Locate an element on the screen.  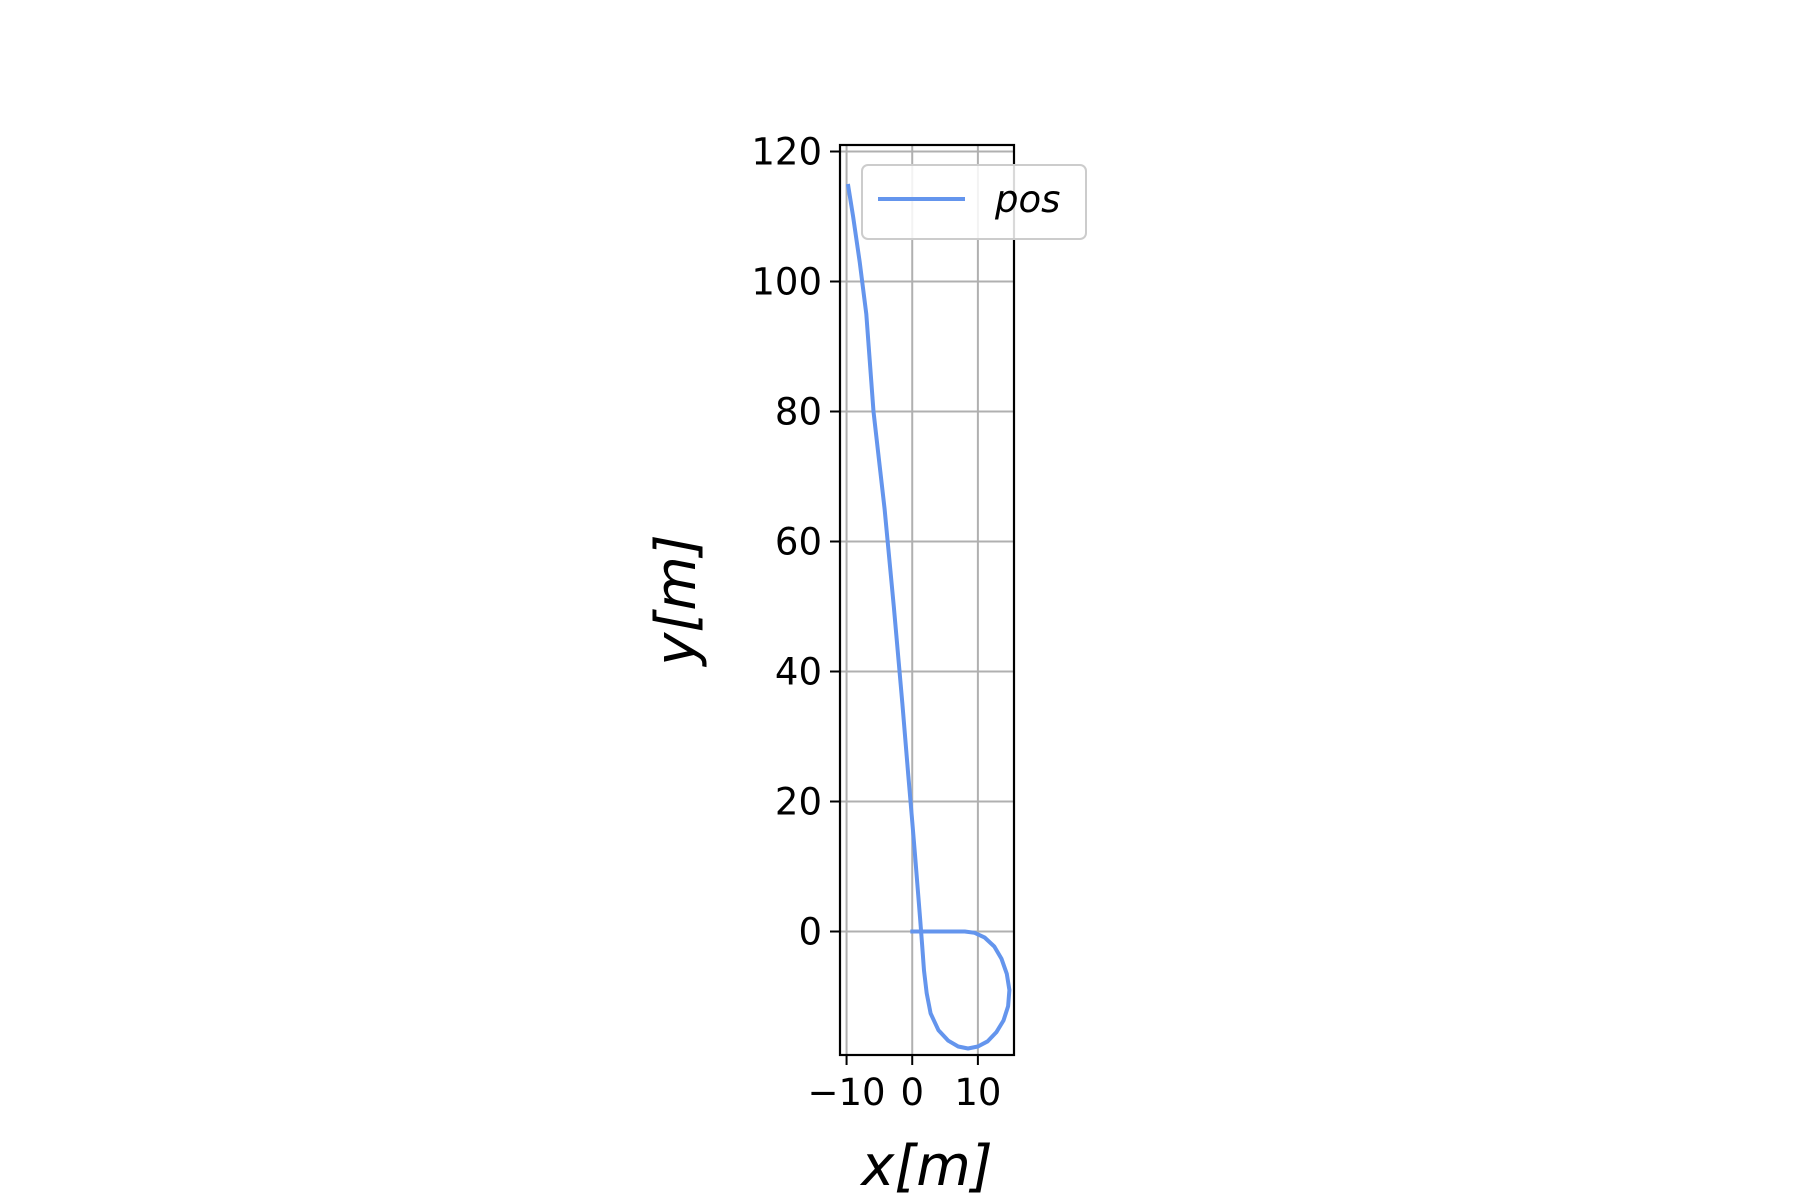
x-tick-label: −10 is located at coordinates (847, 1092).